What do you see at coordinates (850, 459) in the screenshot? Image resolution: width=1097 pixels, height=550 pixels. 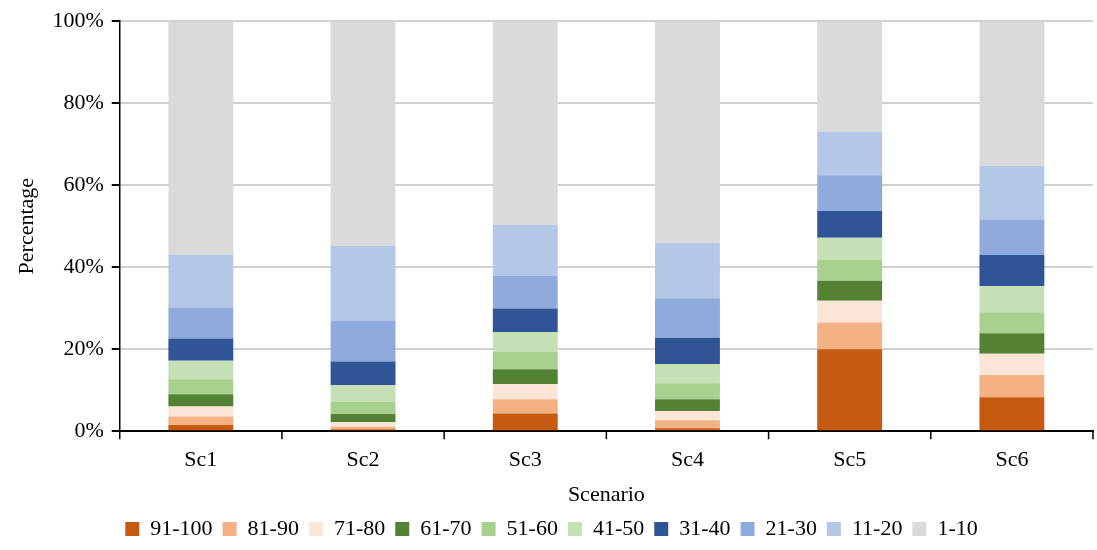 I see `x-tick-label: Sc5` at bounding box center [850, 459].